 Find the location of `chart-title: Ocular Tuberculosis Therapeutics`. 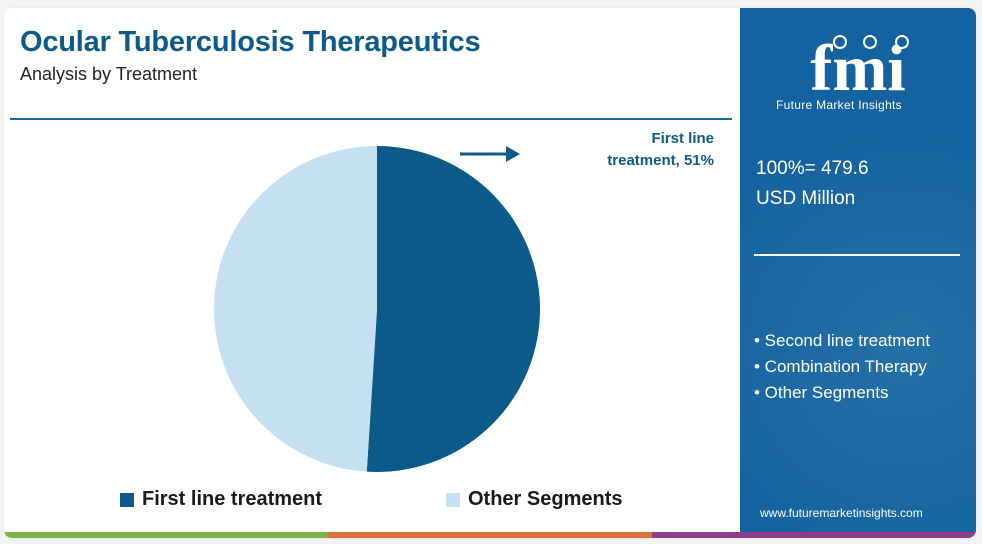

chart-title: Ocular Tuberculosis Therapeutics is located at coordinates (250, 42).